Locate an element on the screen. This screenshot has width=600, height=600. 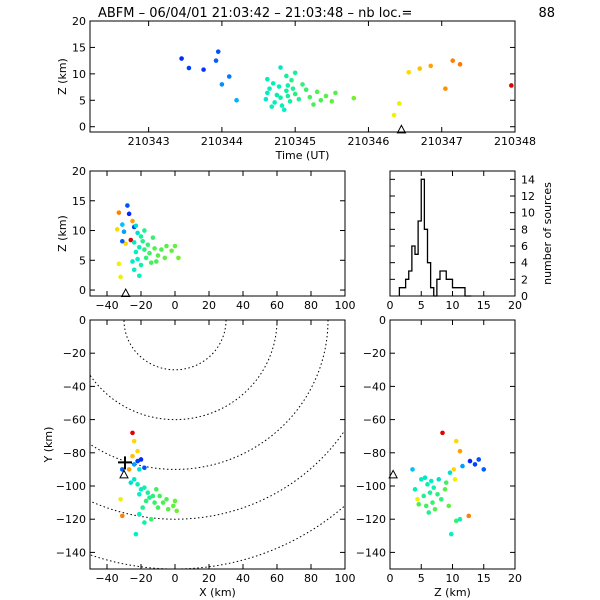
y-tick-label: −140 is located at coordinates (371, 552).